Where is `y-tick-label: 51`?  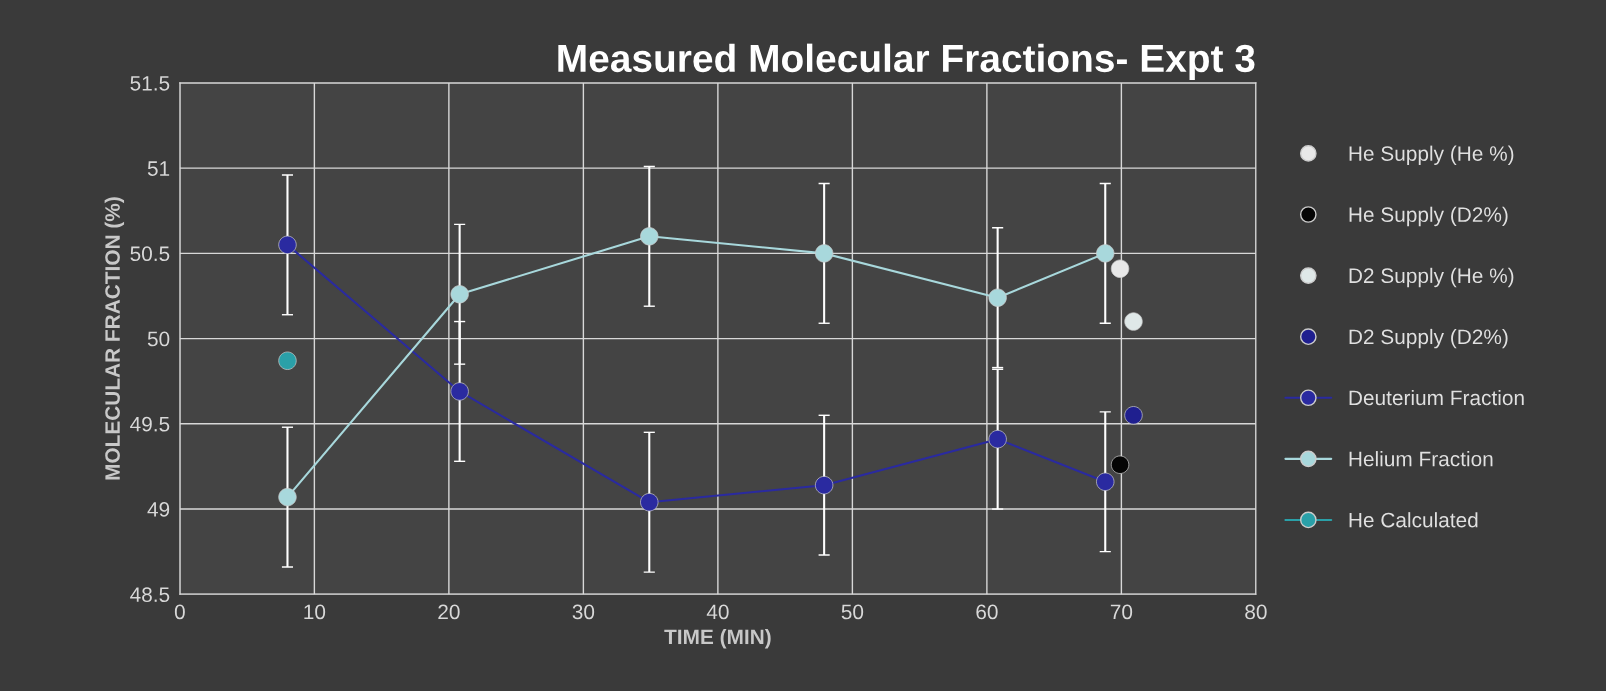 y-tick-label: 51 is located at coordinates (158, 168).